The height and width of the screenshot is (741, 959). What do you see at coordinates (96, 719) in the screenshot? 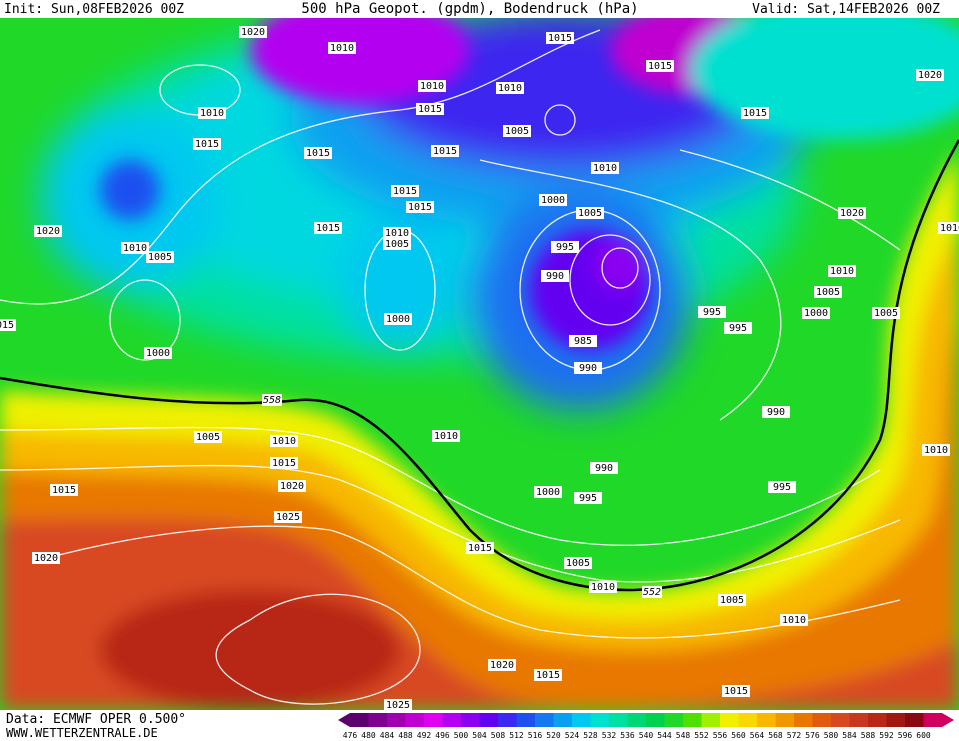
I see `data-source: Data: ECMWF OPER 0.500°` at bounding box center [96, 719].